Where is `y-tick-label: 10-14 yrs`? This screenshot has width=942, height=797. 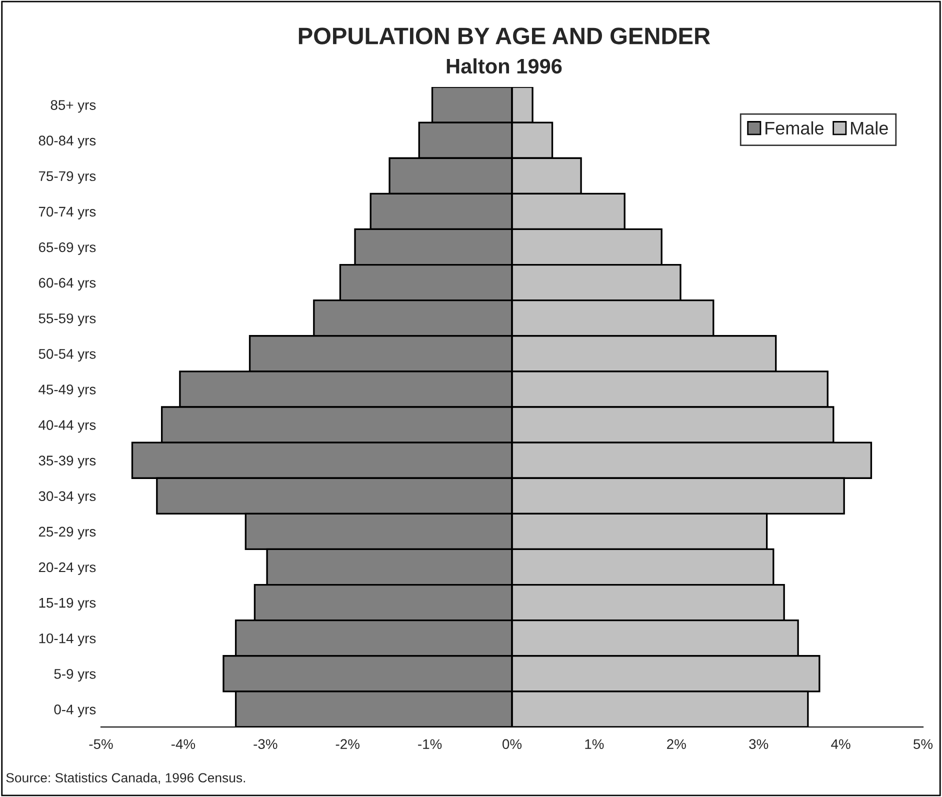
y-tick-label: 10-14 yrs is located at coordinates (67, 639).